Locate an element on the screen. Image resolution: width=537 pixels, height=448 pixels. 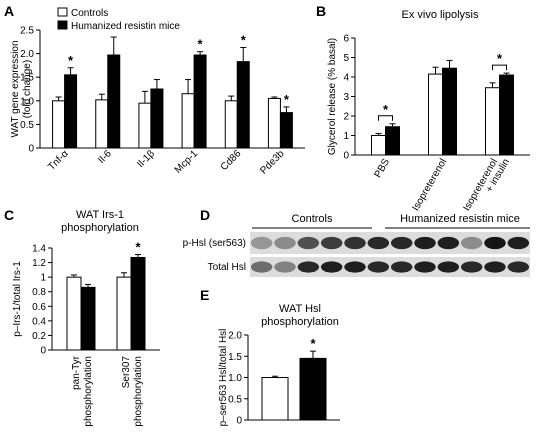
panel-label-c: C is located at coordinates (9, 215).